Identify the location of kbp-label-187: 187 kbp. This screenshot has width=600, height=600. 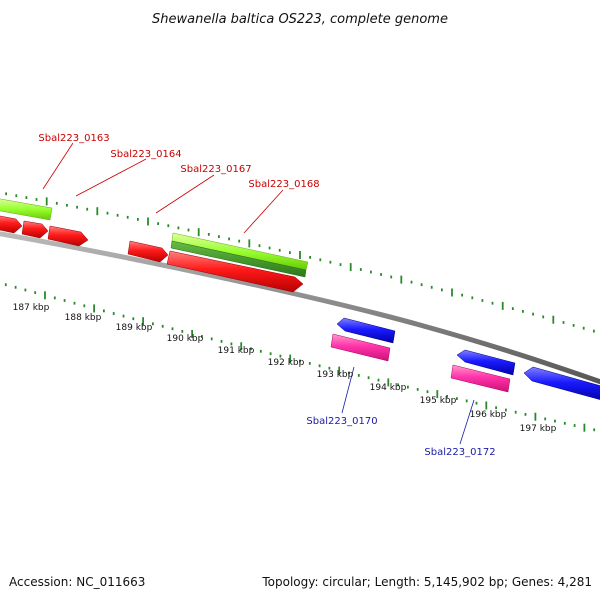
(31, 308).